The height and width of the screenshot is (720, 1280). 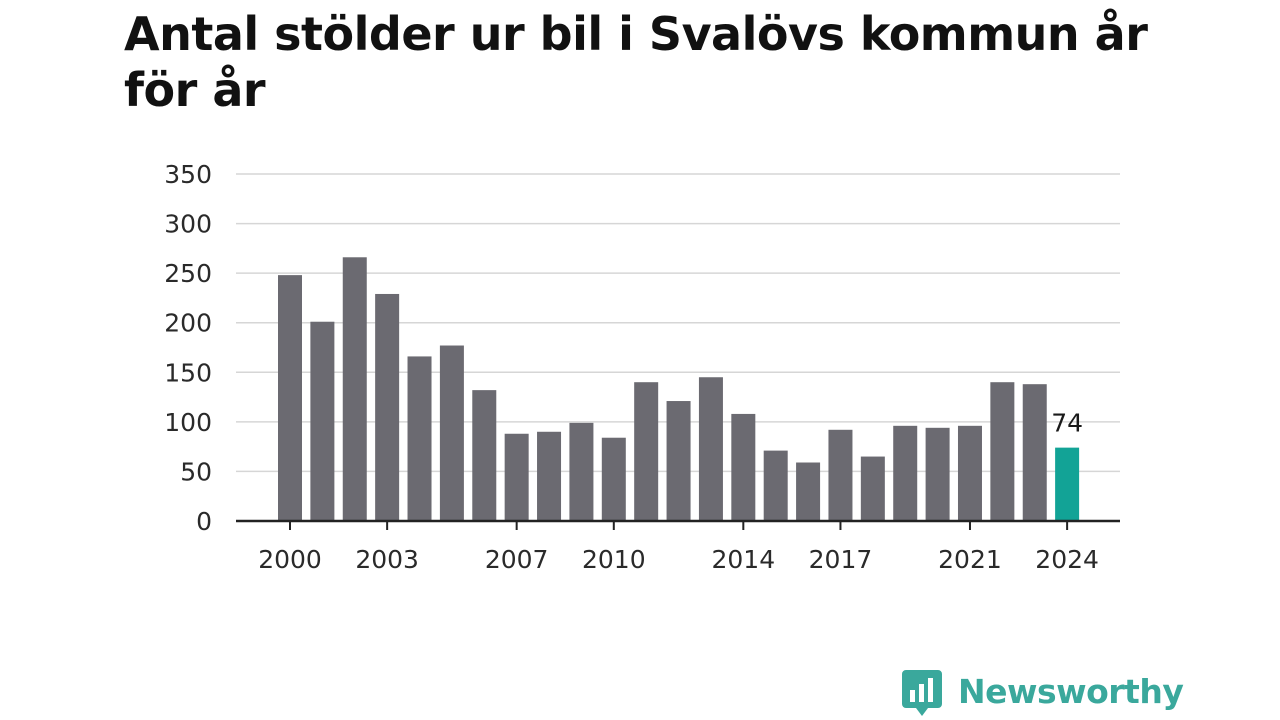 I want to click on x-tick-label: 2017, so click(x=841, y=559).